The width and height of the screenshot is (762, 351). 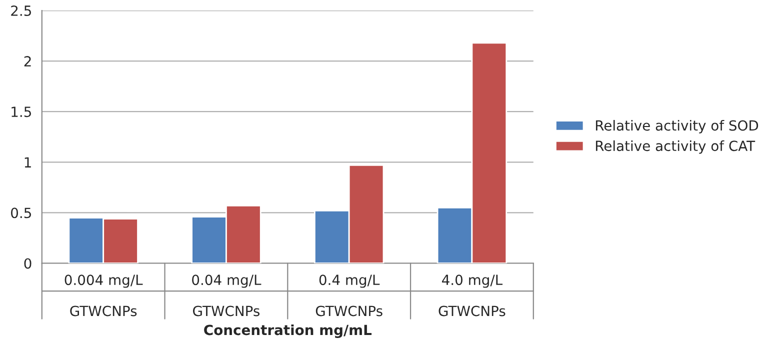 What do you see at coordinates (28, 263) in the screenshot?
I see `y-tick-label: 0` at bounding box center [28, 263].